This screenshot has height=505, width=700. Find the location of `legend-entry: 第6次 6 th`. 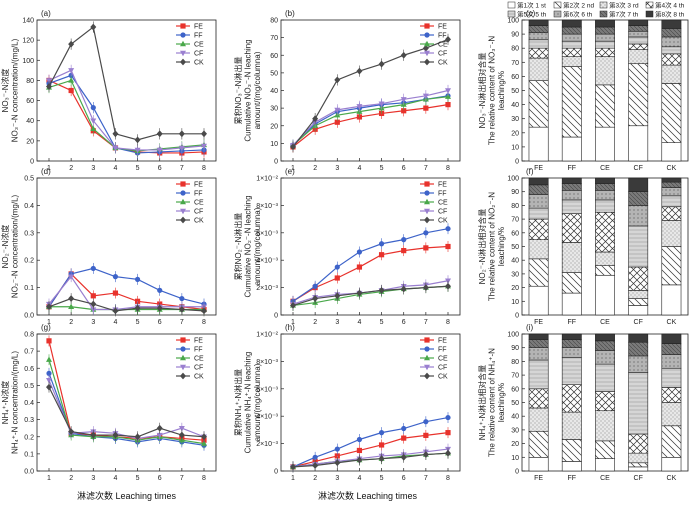

legend-entry: 第6次 6 th is located at coordinates (578, 14).